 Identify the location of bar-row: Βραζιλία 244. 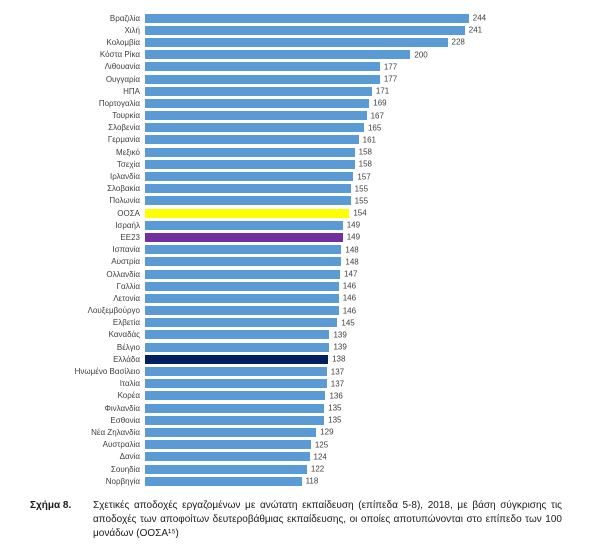
(300, 18).